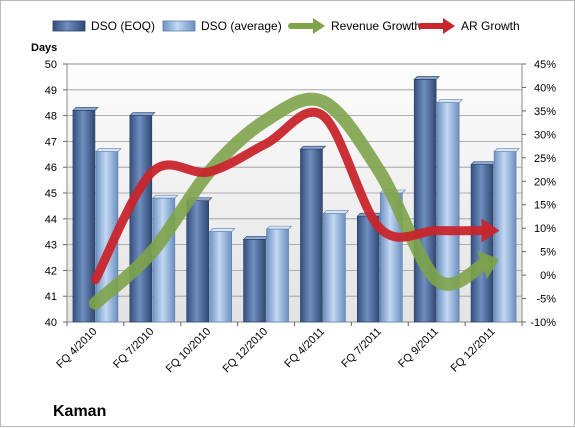  I want to click on x-tick-label: FQ 4/2010, so click(76, 348).